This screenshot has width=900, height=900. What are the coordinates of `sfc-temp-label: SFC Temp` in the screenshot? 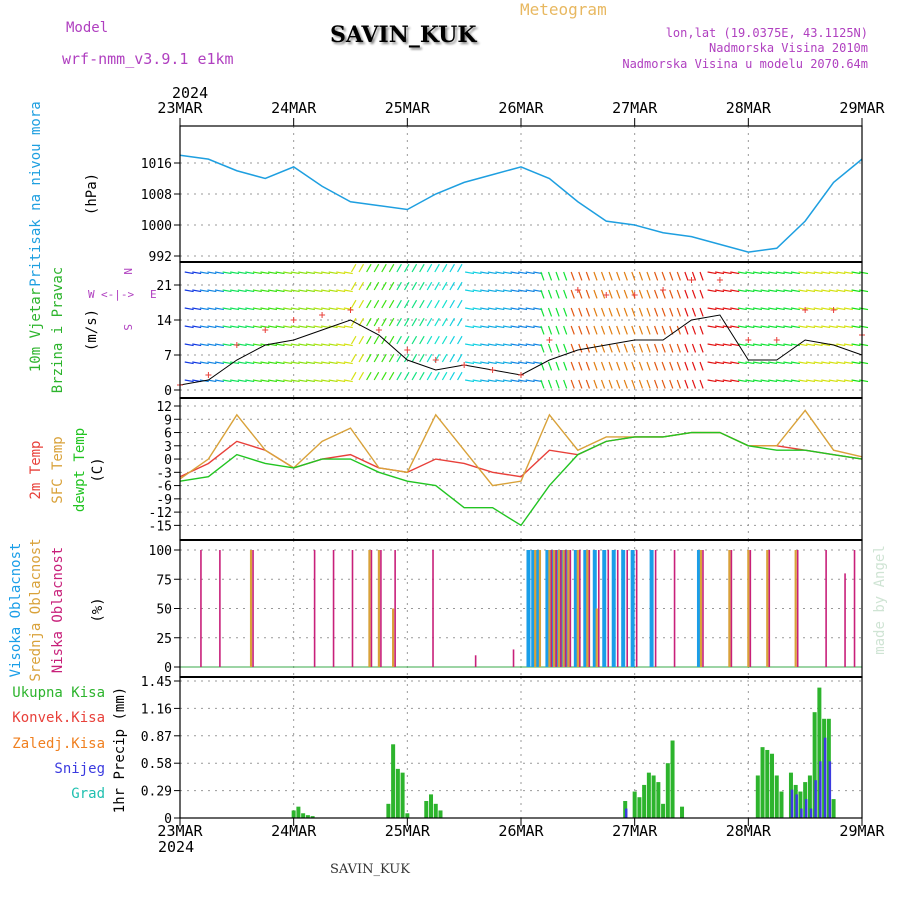 It's located at (58, 469).